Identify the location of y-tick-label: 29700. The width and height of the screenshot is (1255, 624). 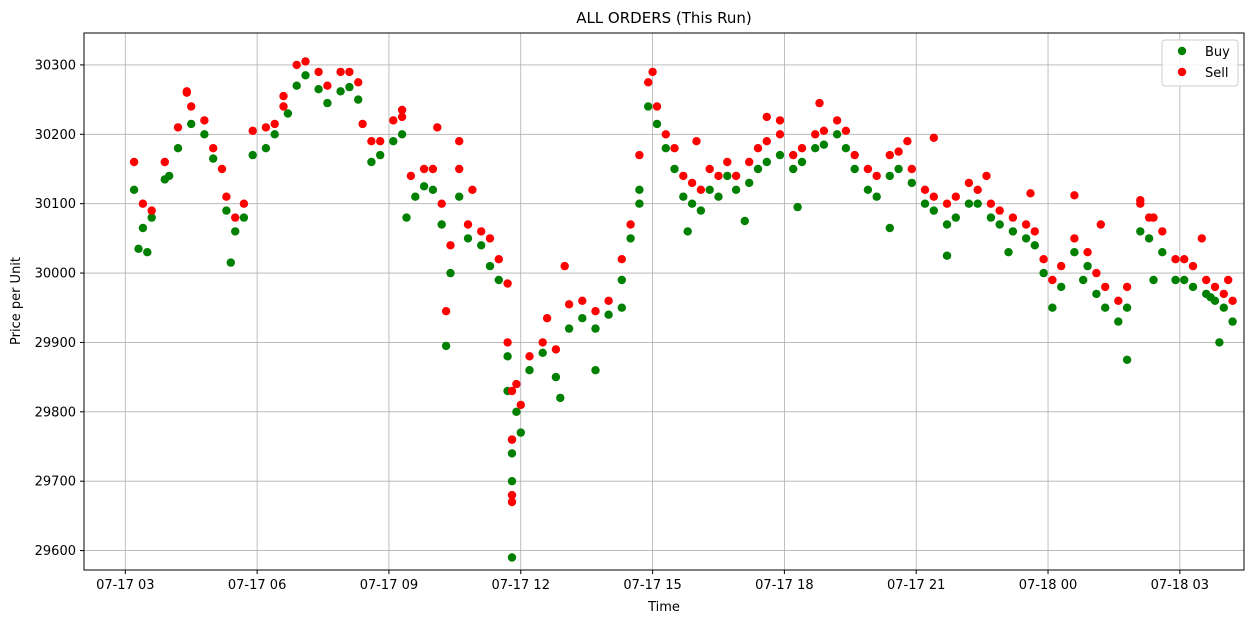
(55, 482).